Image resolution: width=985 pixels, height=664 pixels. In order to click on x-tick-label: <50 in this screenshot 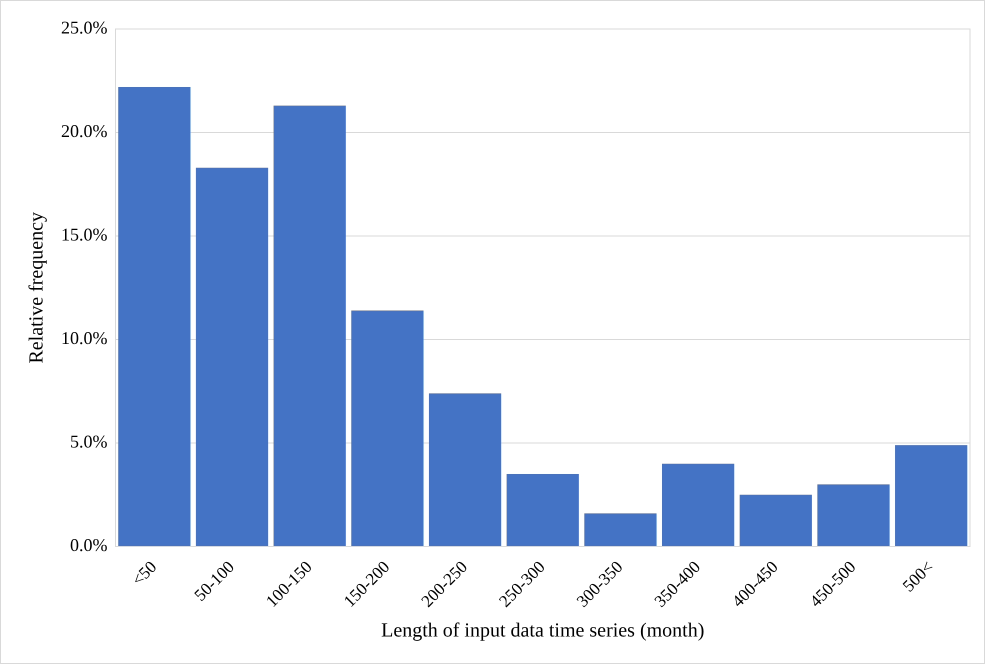, I will do `click(144, 573)`.